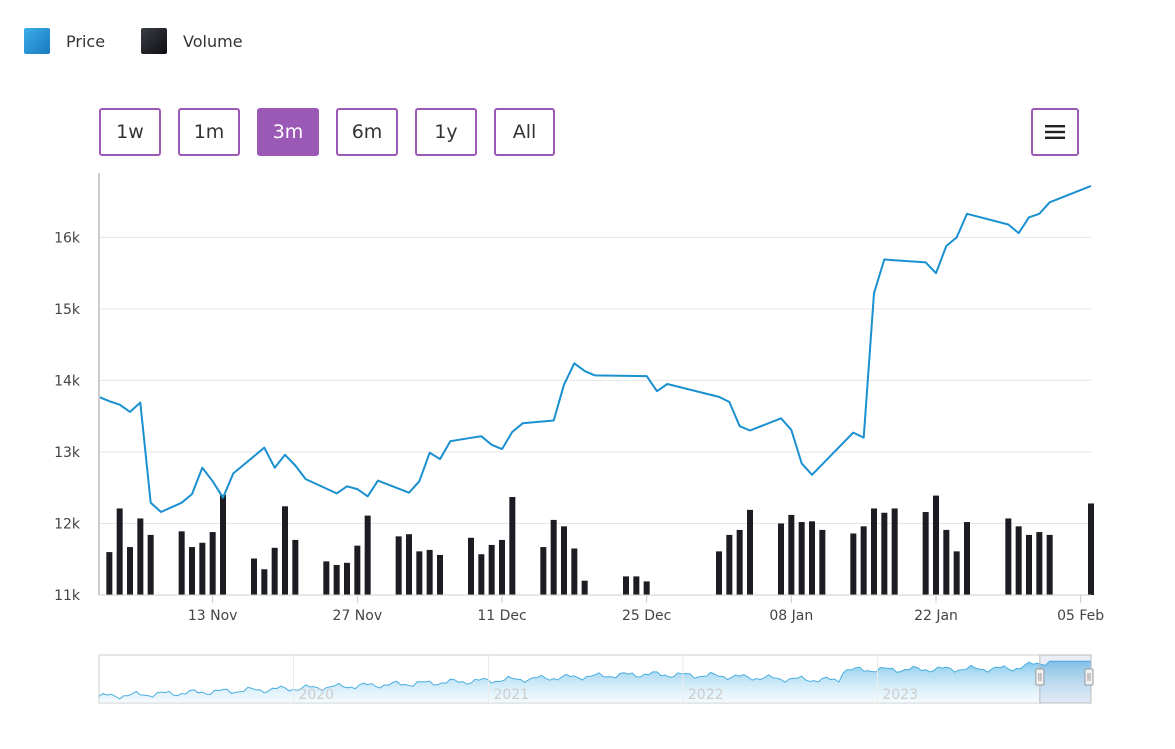  What do you see at coordinates (706, 695) in the screenshot?
I see `navigator-year-label: 2022` at bounding box center [706, 695].